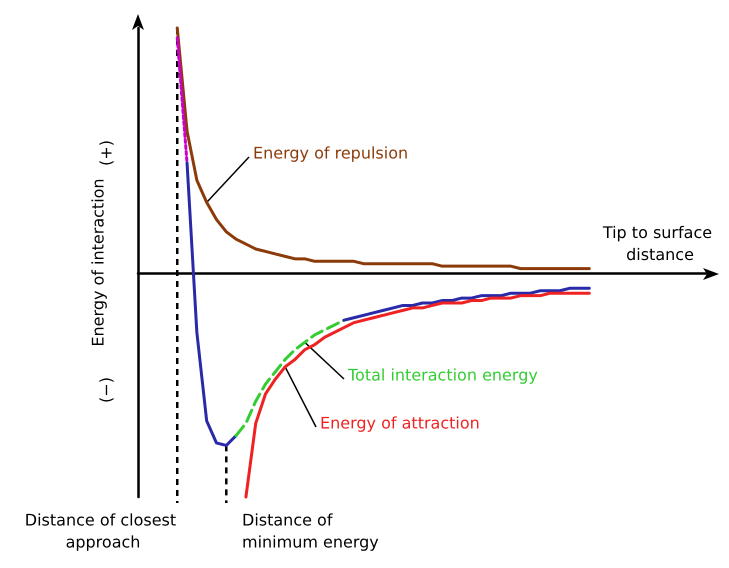 Image resolution: width=729 pixels, height=568 pixels. What do you see at coordinates (103, 531) in the screenshot?
I see `text: Distance of closest approach` at bounding box center [103, 531].